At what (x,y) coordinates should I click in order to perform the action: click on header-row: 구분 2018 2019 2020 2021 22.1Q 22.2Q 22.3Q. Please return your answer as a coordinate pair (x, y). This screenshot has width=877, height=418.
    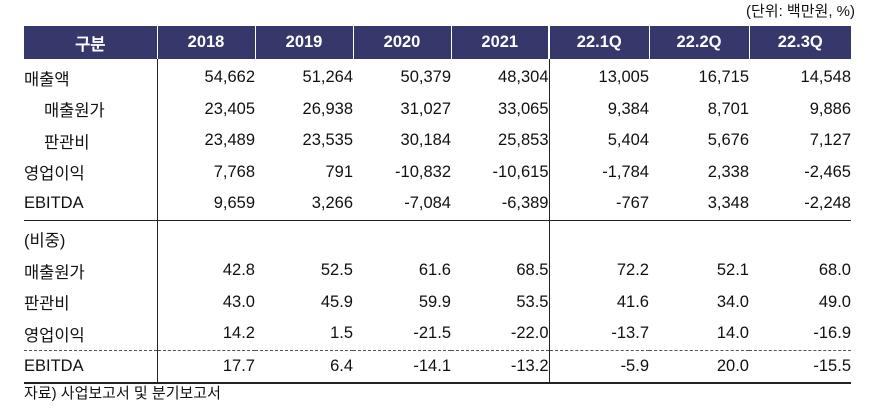
    Looking at the image, I should click on (437, 42).